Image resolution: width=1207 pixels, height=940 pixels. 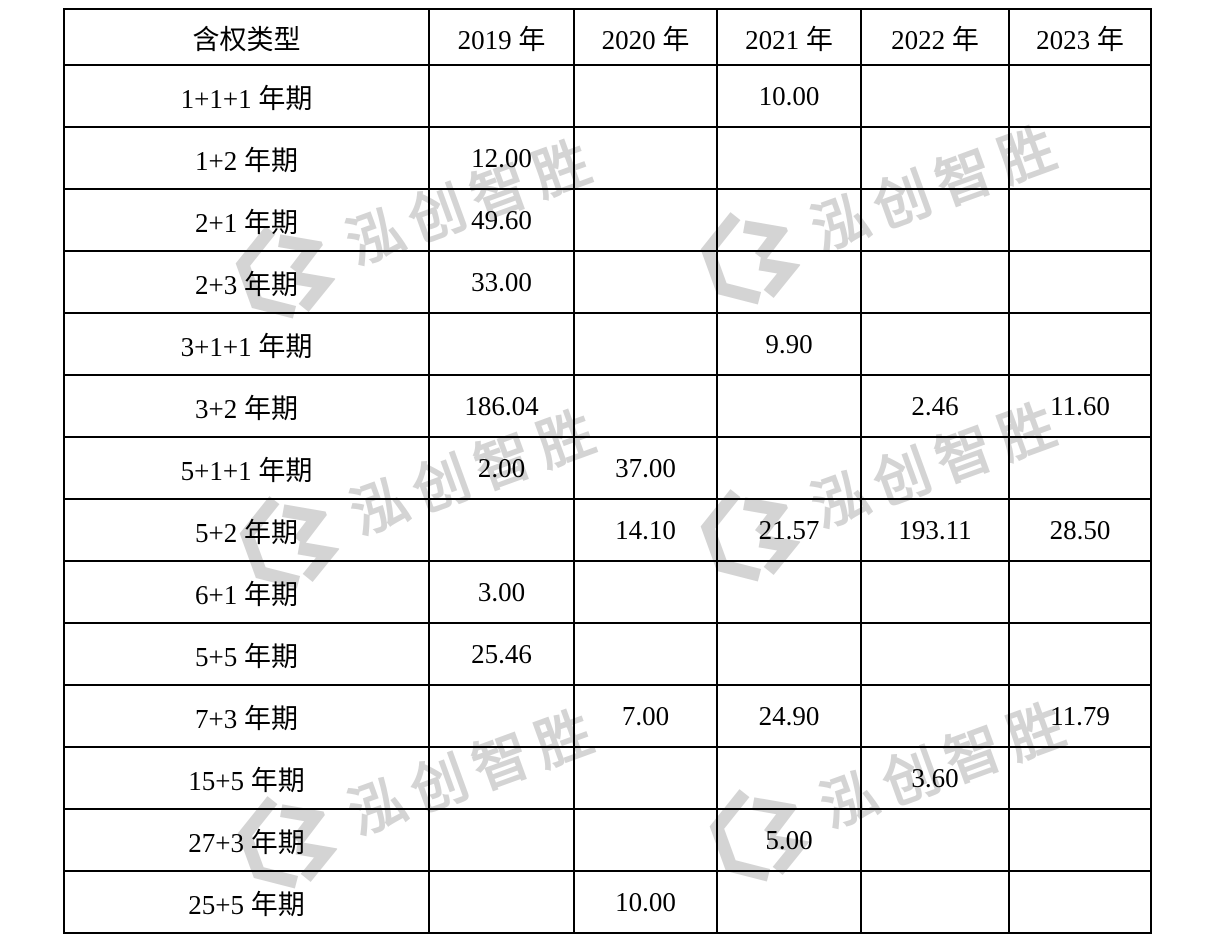 I want to click on row-label: 7+3 年期, so click(x=246, y=716).